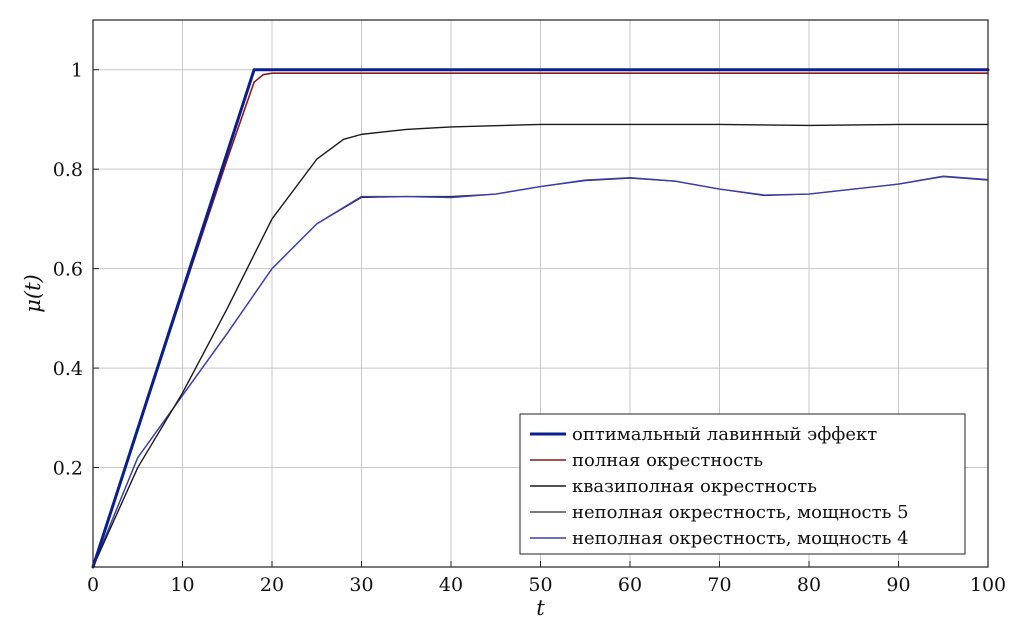 The image size is (1009, 621). Describe the element at coordinates (540, 608) in the screenshot. I see `x-axis-label: t` at that location.